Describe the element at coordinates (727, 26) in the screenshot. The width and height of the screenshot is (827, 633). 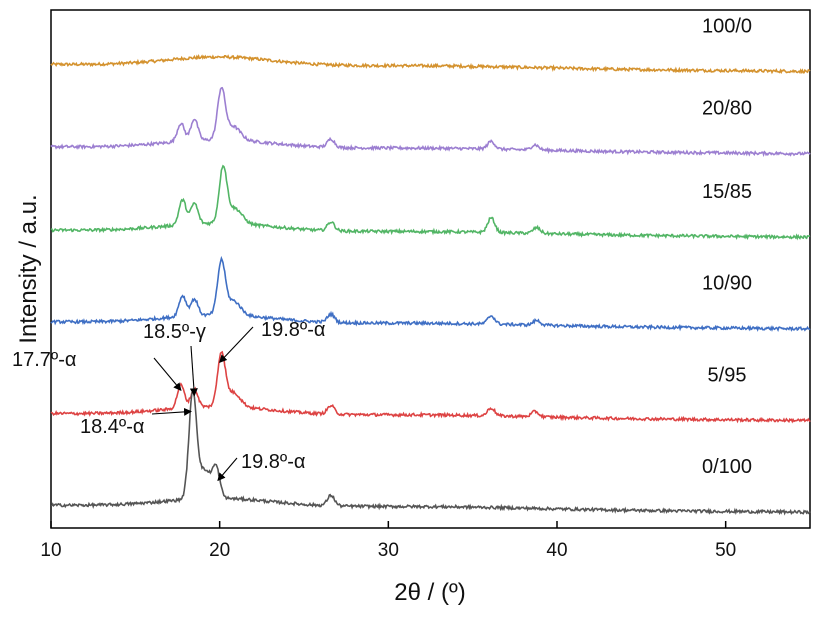
I see `series-label: 100/0` at that location.